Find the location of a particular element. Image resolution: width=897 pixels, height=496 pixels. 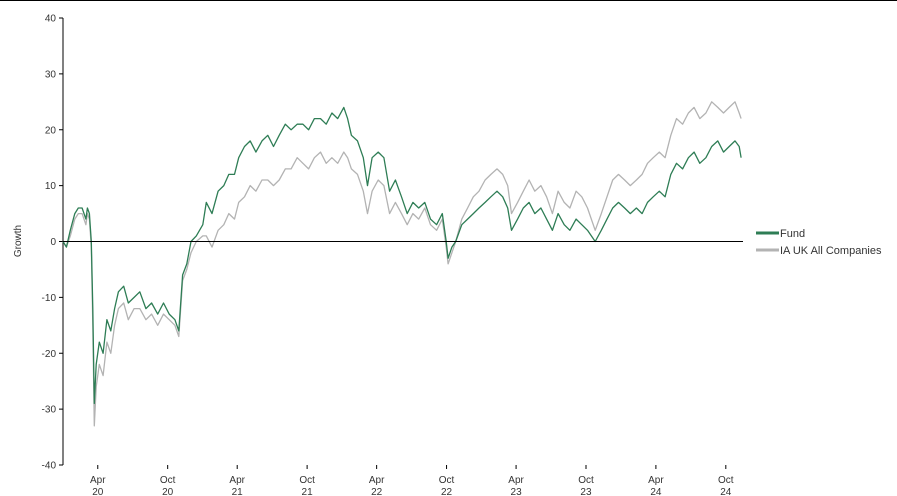

legend-label: IA UK All Companies is located at coordinates (831, 251).